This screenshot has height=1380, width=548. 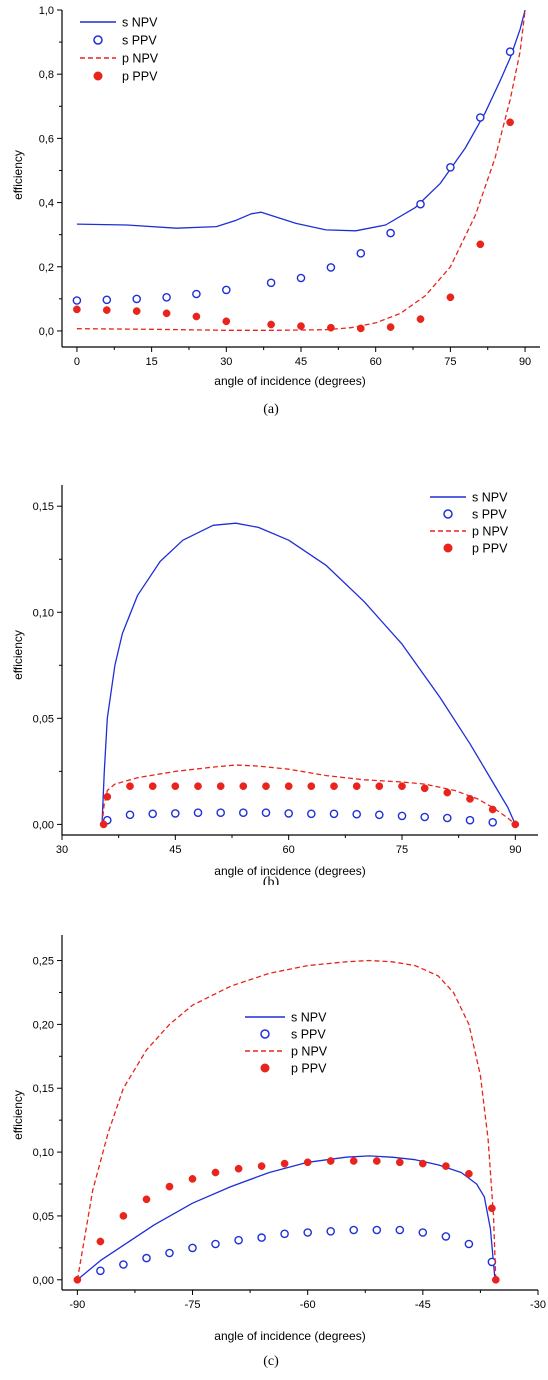 I want to click on panel-caption: (c), so click(x=271, y=1361).